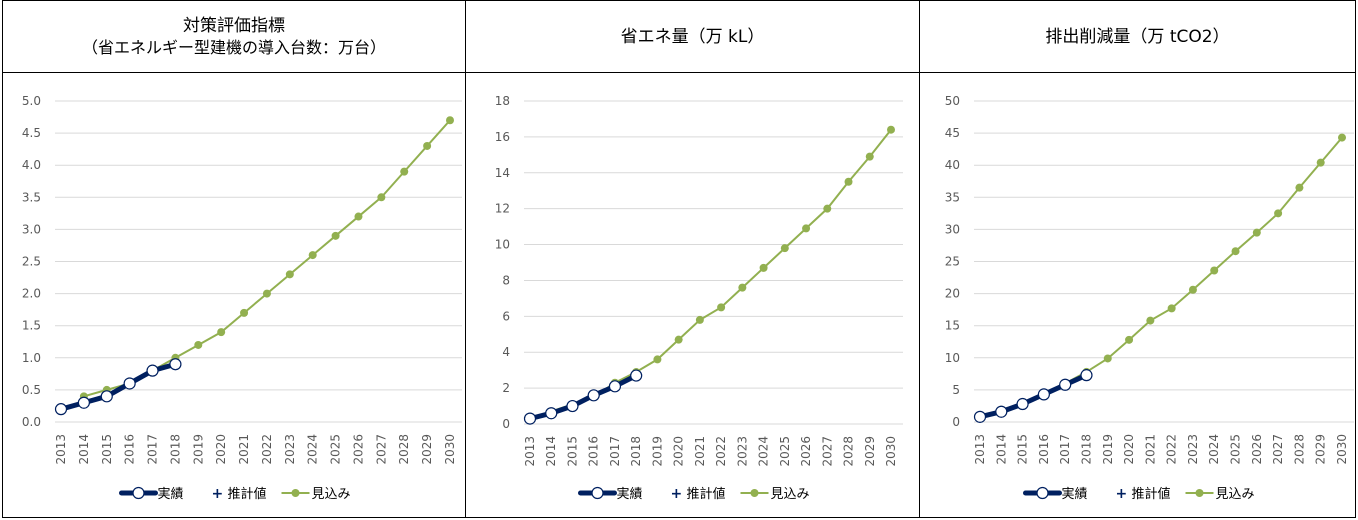  I want to click on y-tick-label: 14, so click(502, 173).